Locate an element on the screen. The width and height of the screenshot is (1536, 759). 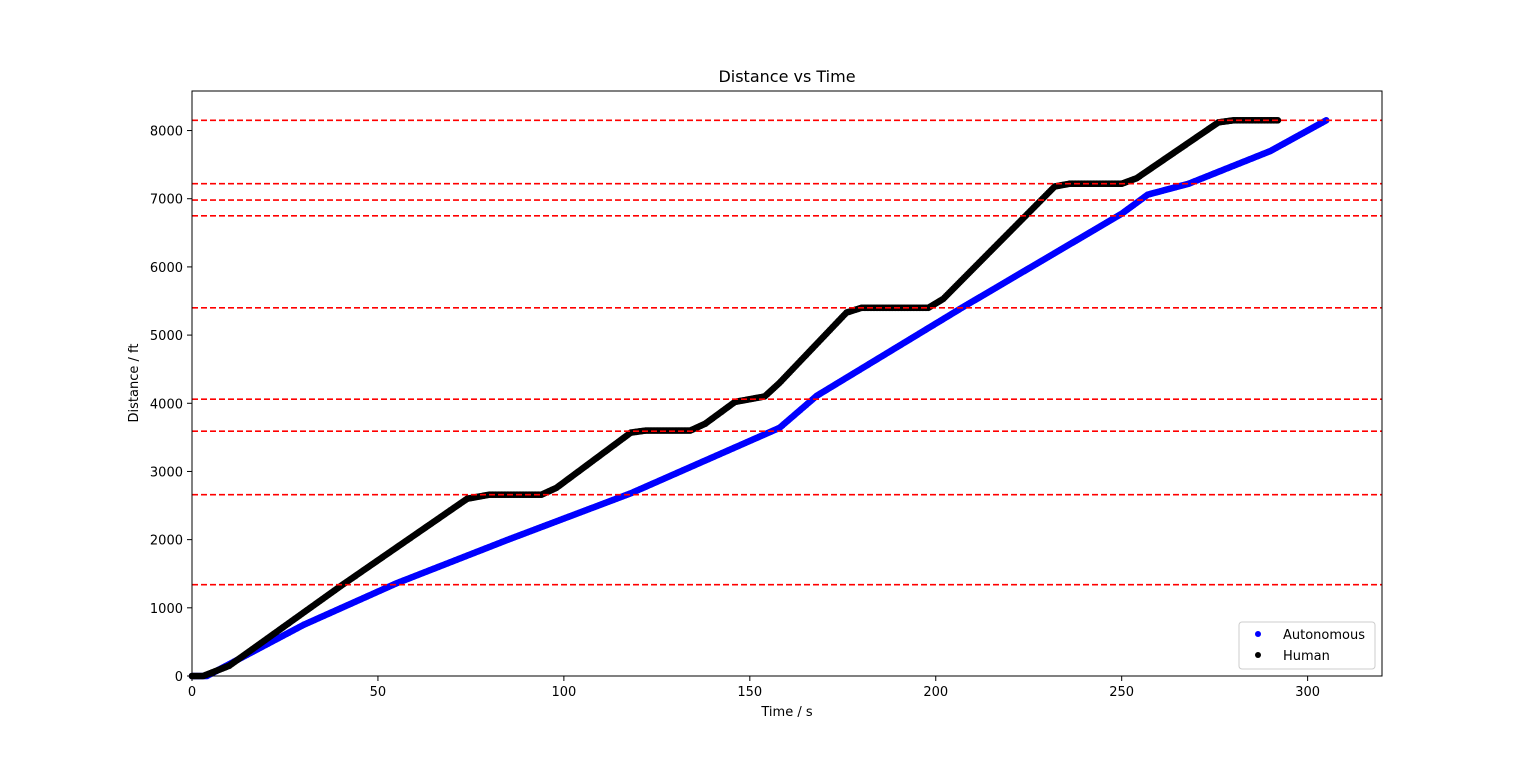
x-tick-label: 200 is located at coordinates (935, 692).